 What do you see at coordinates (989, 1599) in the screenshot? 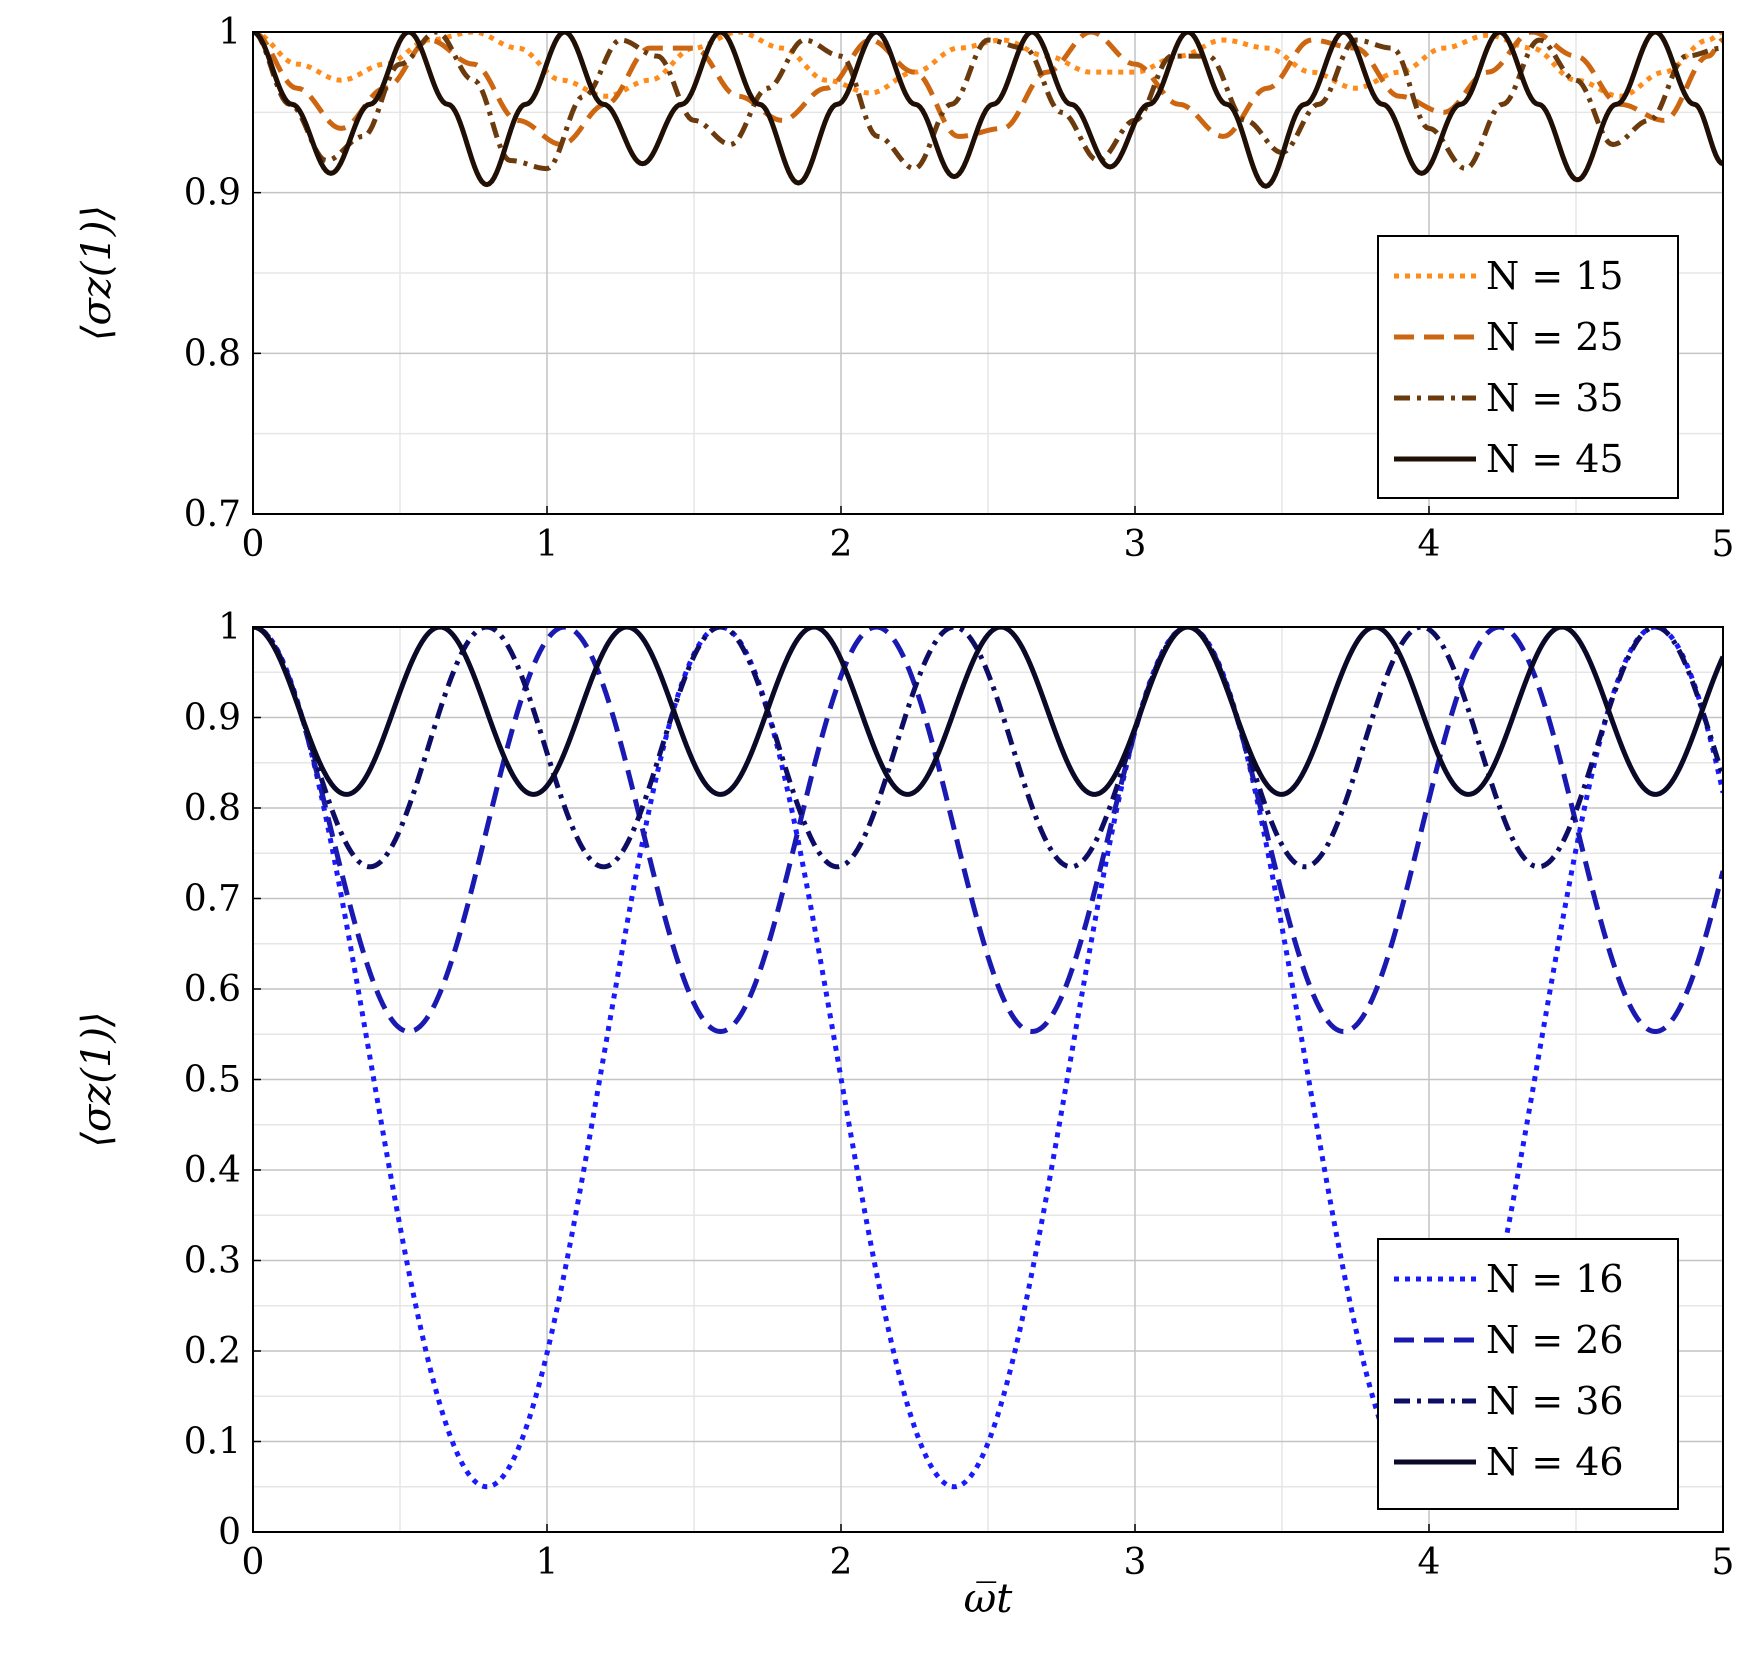
I see `x-axis-title-bottom: ω̅t` at bounding box center [989, 1599].